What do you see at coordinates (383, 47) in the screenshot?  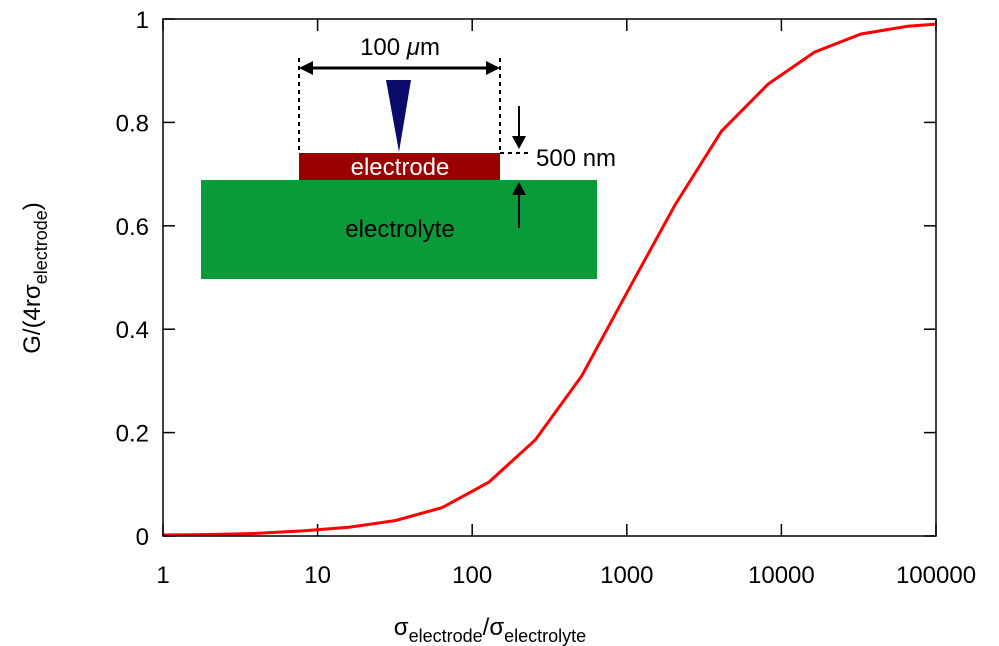 I see `width-value: 100` at bounding box center [383, 47].